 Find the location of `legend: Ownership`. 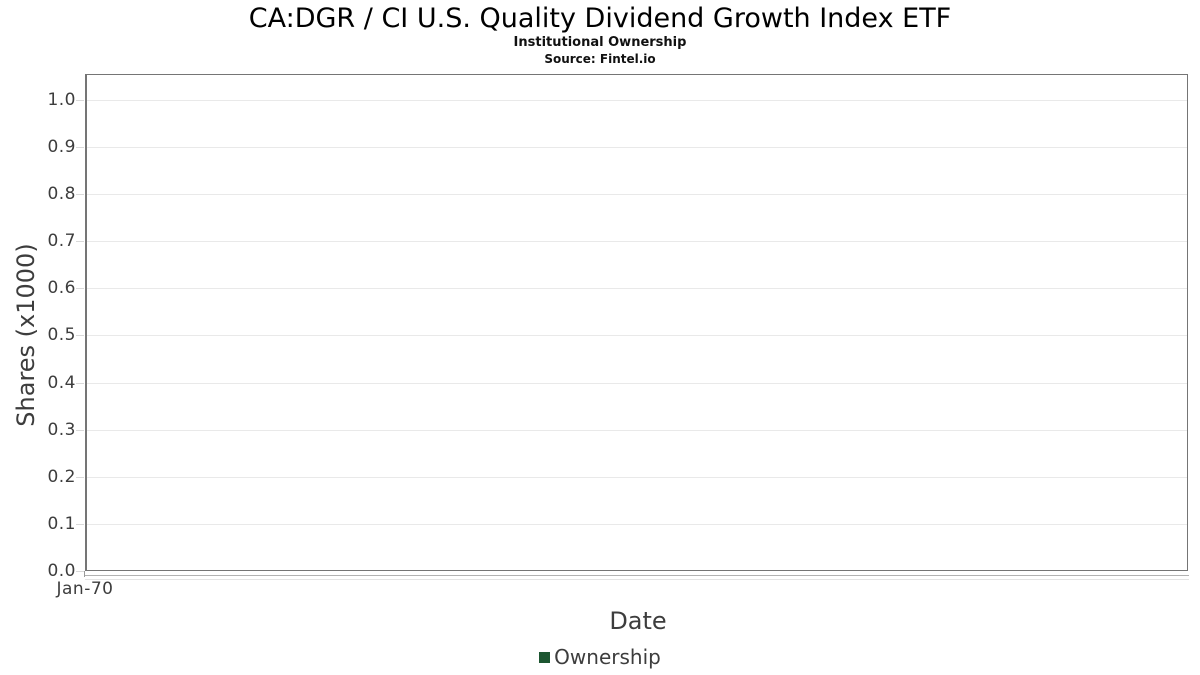

legend: Ownership is located at coordinates (600, 657).